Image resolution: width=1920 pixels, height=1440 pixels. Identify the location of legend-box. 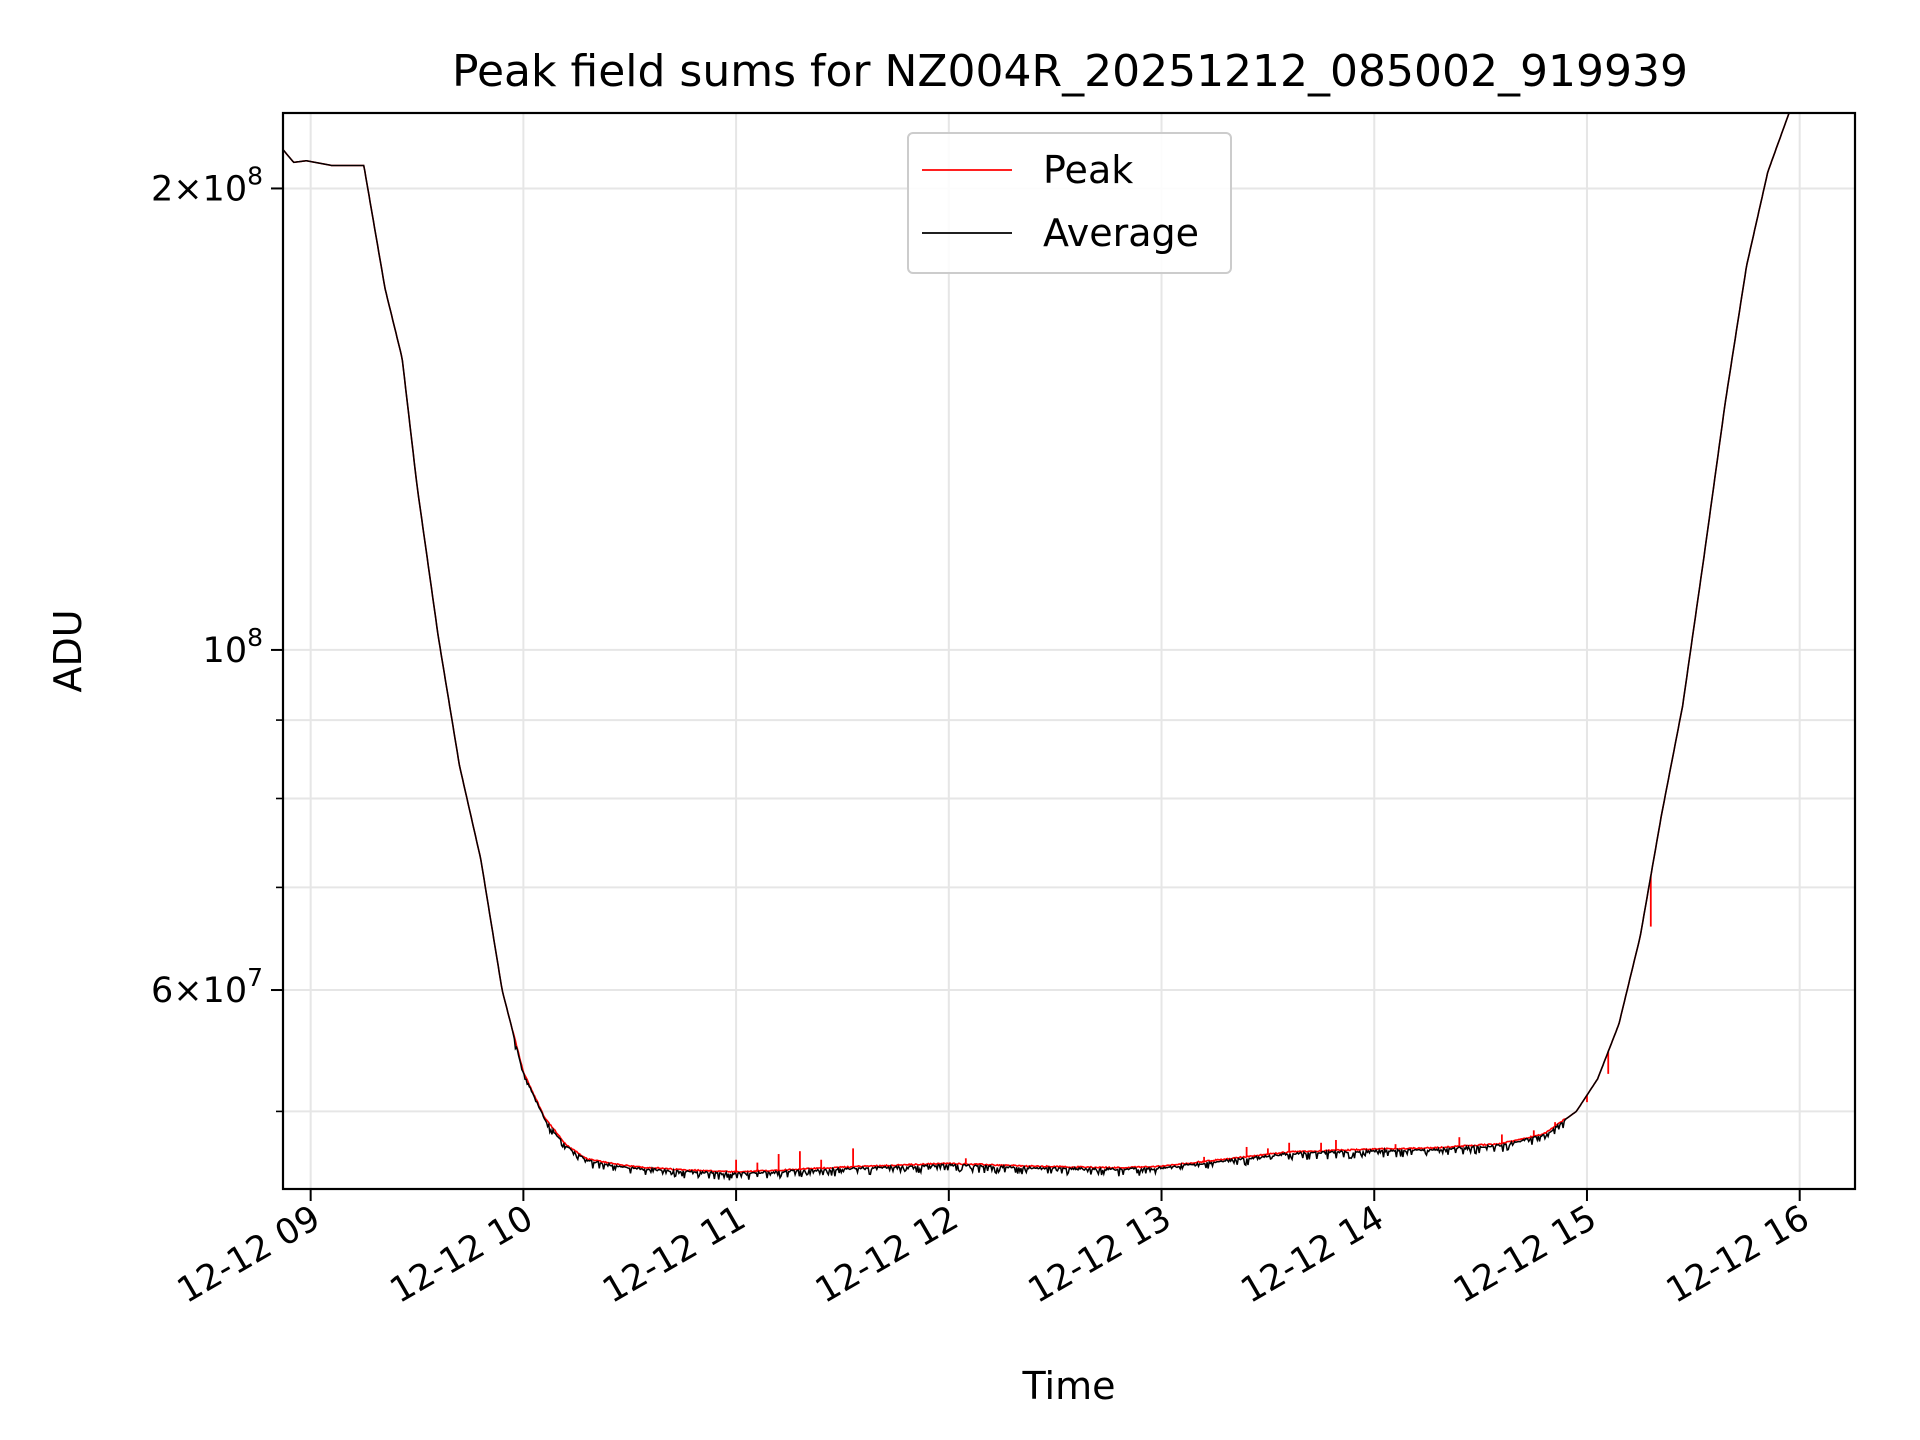
(1069, 203).